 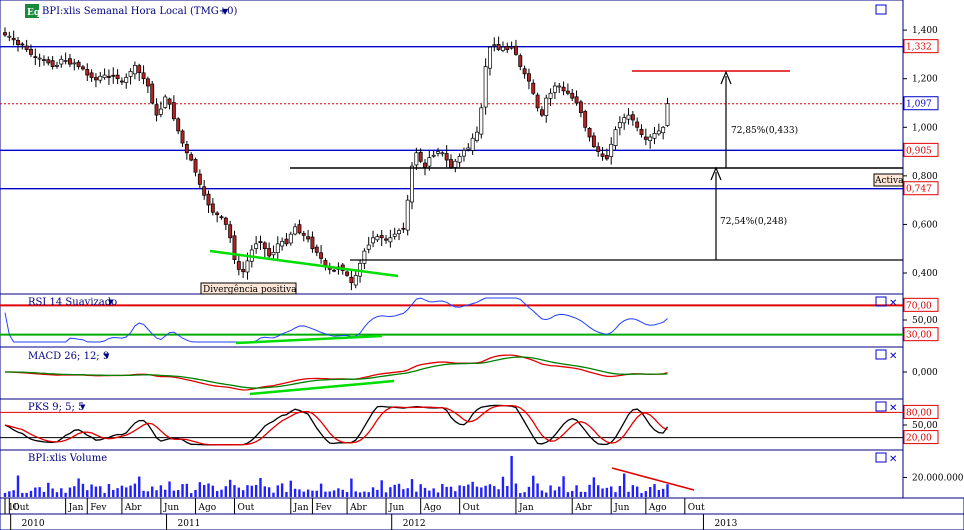 I want to click on level-label: 1,332, so click(x=919, y=48).